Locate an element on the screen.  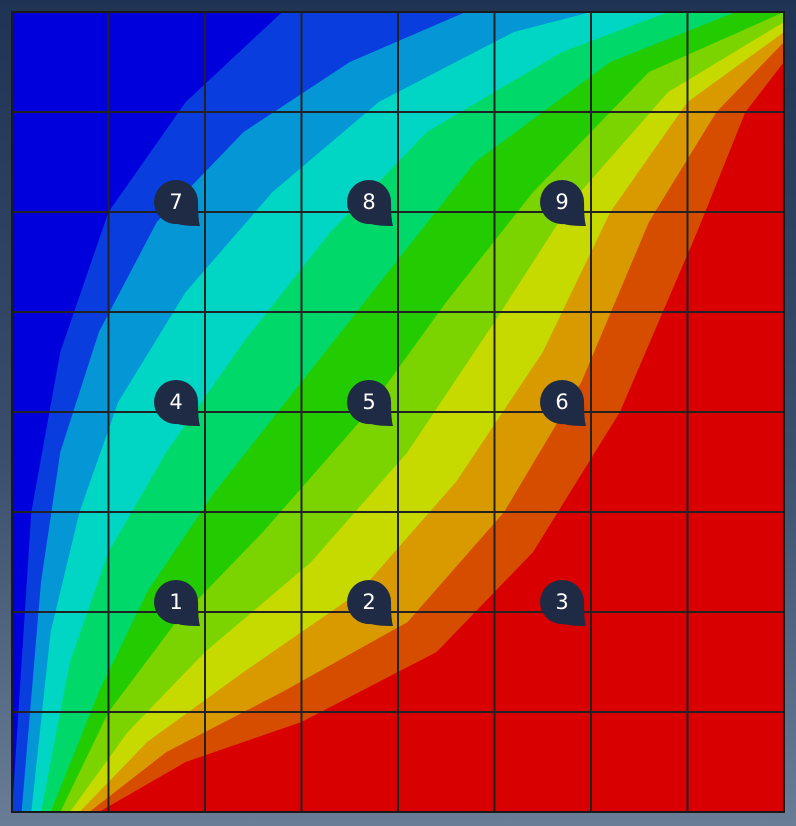
marker-label: 1 is located at coordinates (175, 602).